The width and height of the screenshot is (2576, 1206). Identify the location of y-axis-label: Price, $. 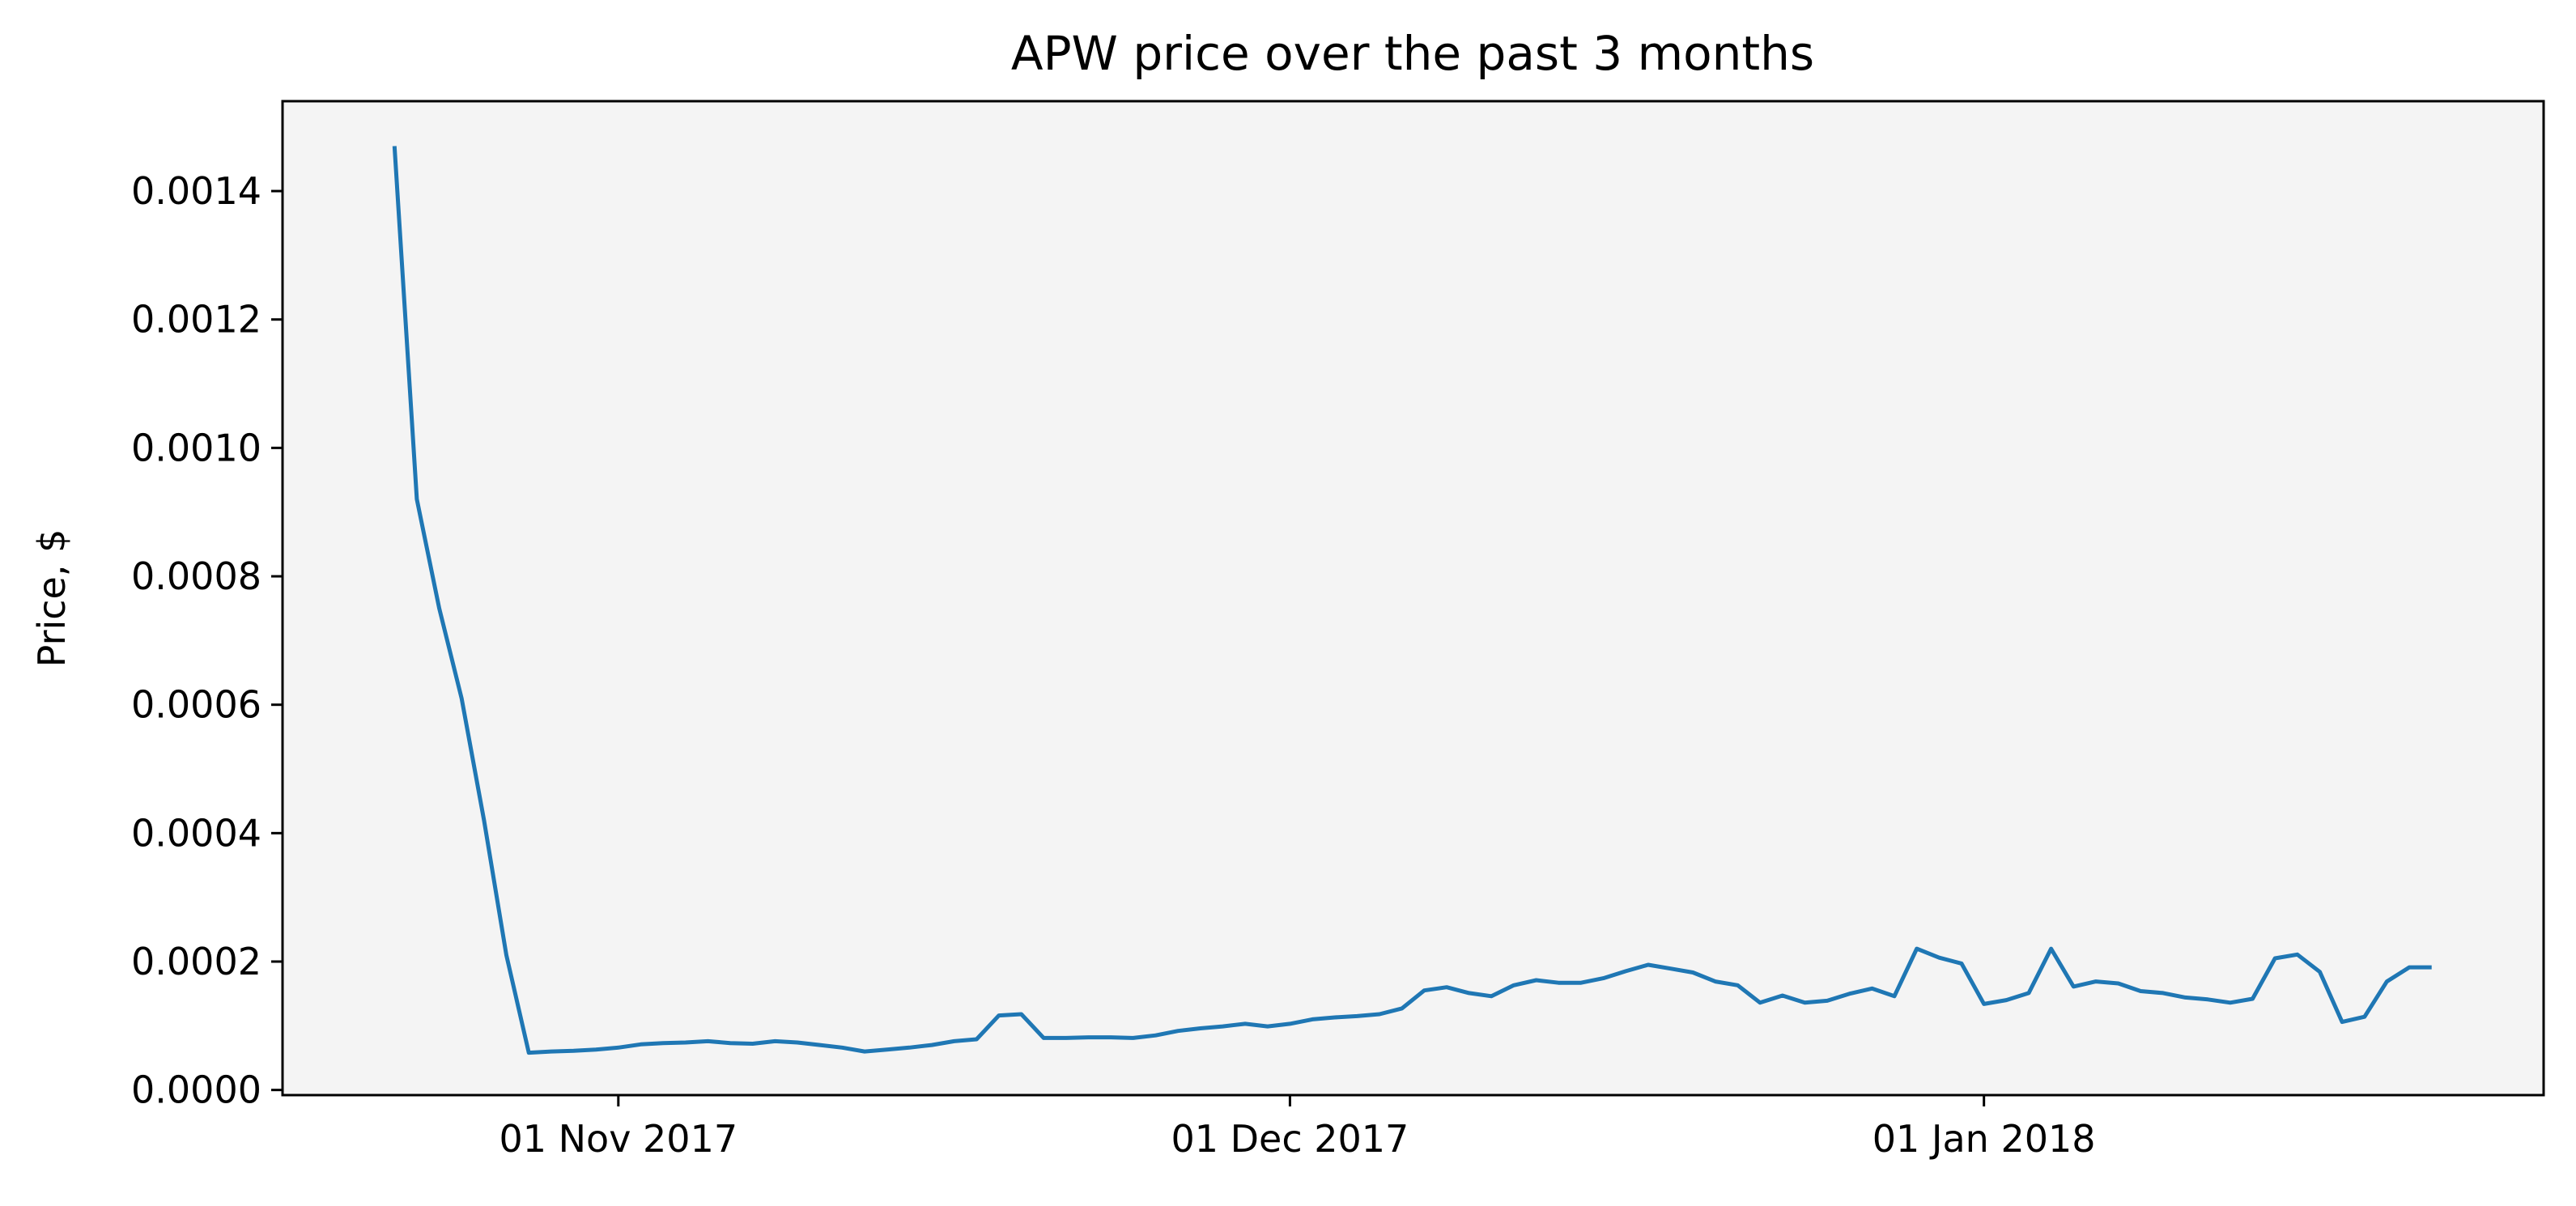
(52, 598).